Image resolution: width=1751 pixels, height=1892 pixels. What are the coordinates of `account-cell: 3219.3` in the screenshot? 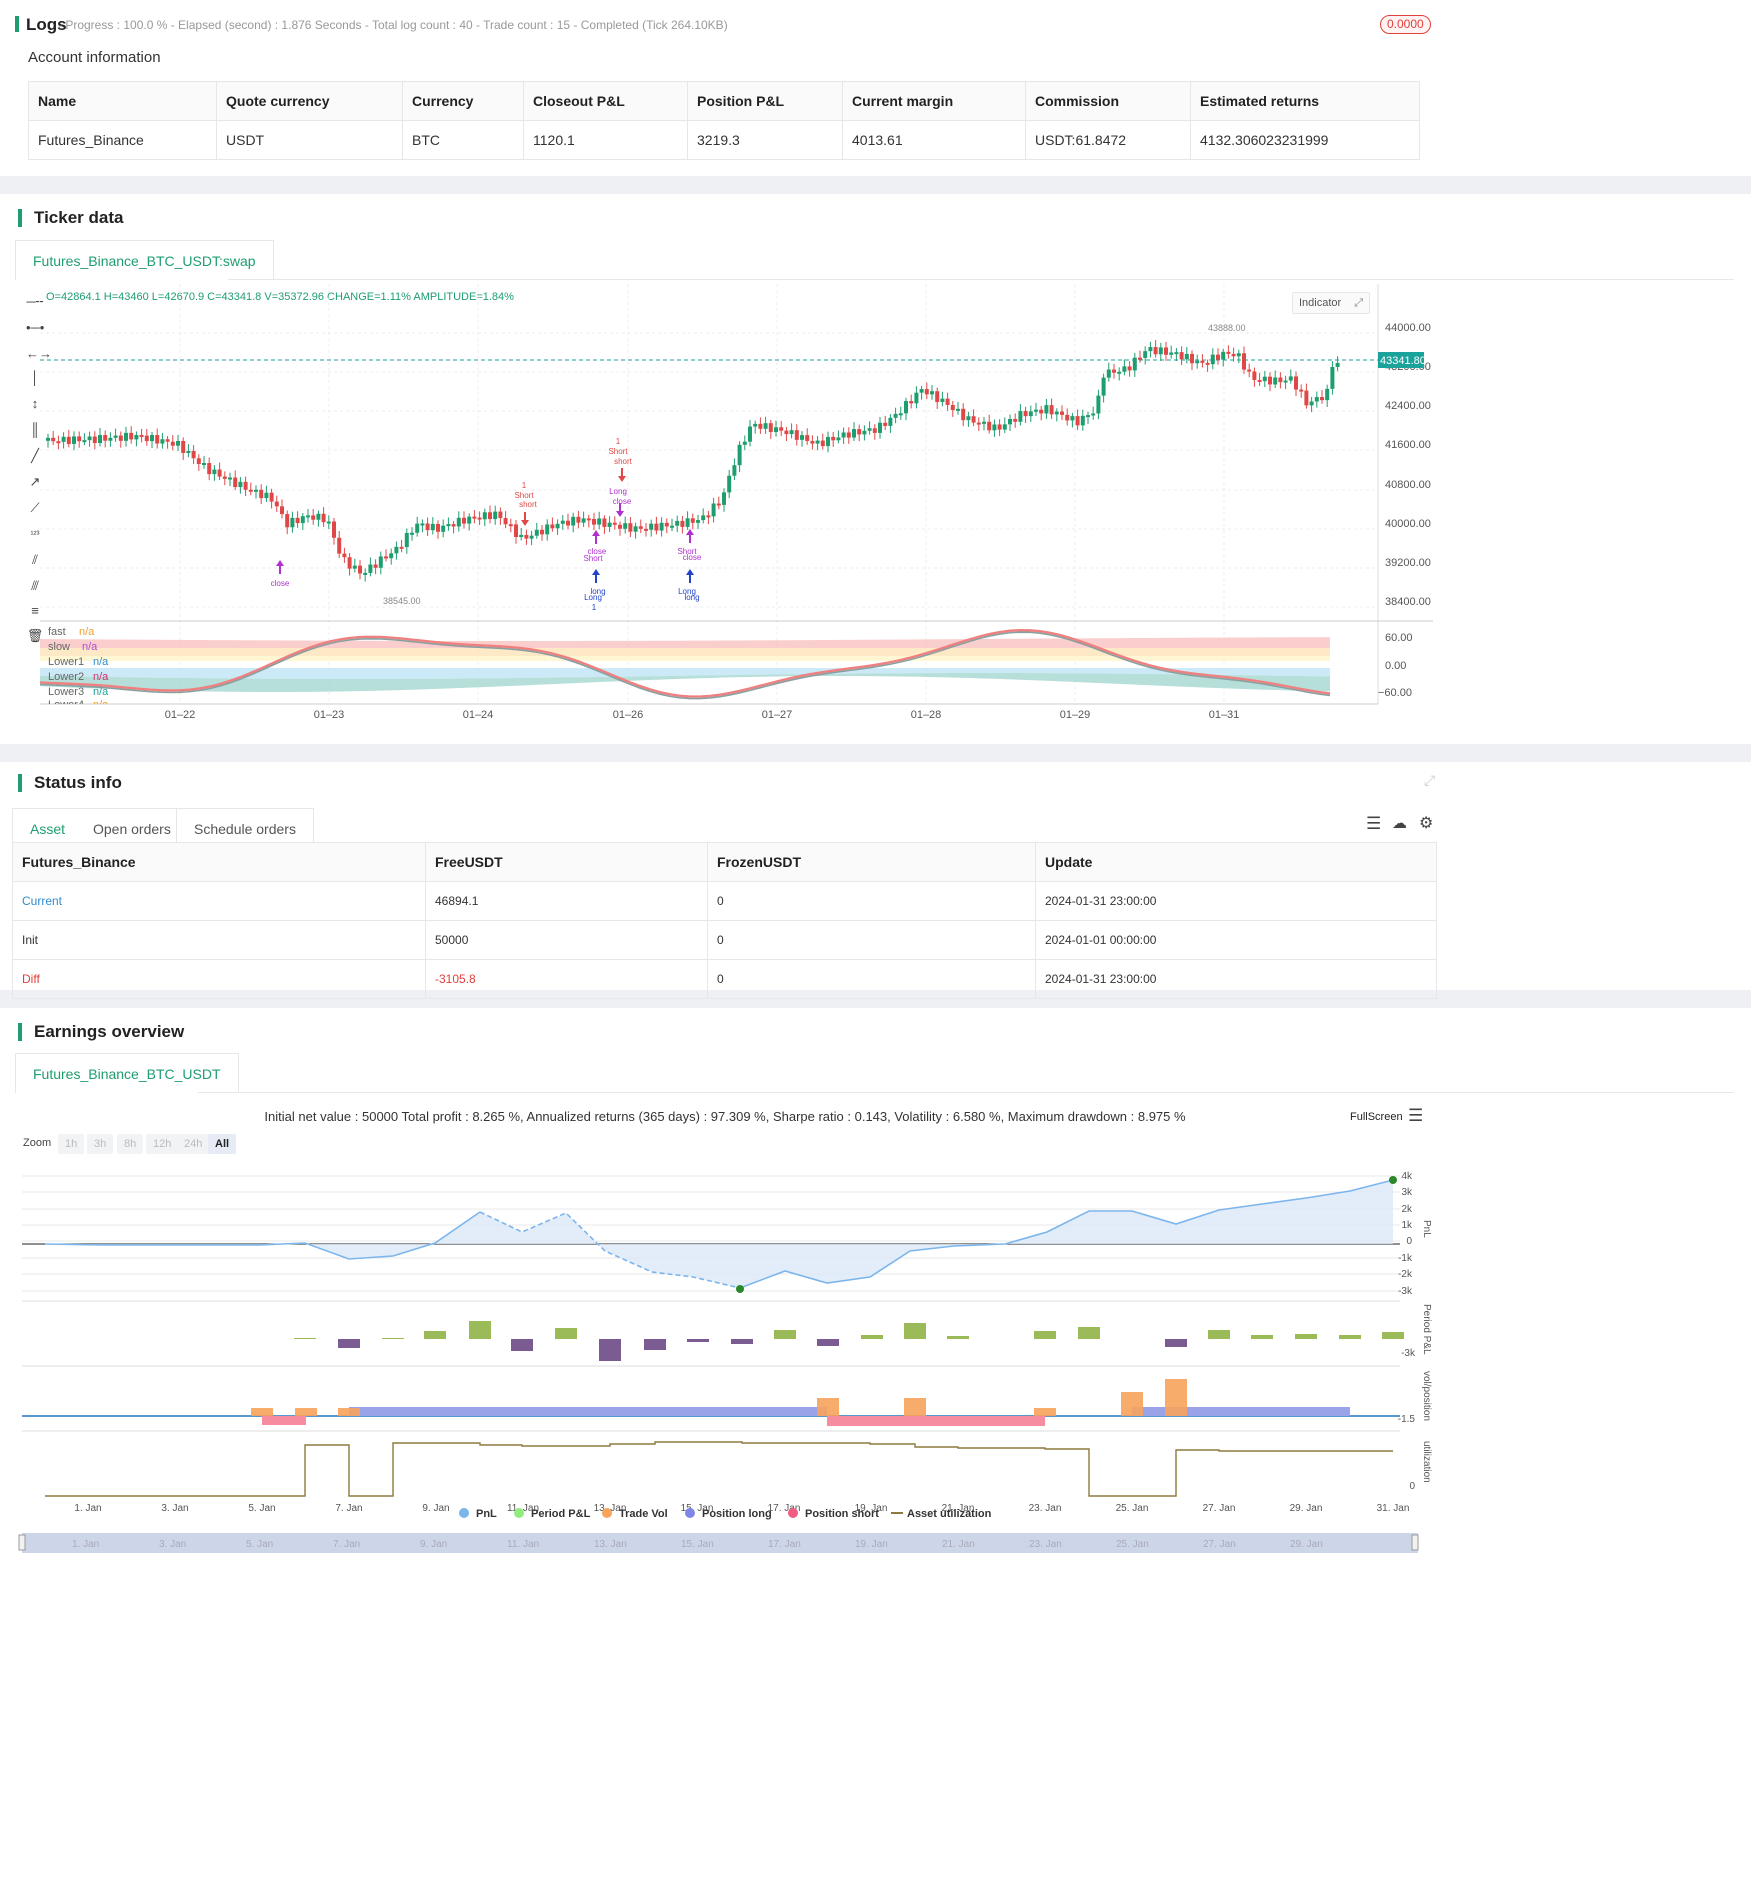 It's located at (765, 140).